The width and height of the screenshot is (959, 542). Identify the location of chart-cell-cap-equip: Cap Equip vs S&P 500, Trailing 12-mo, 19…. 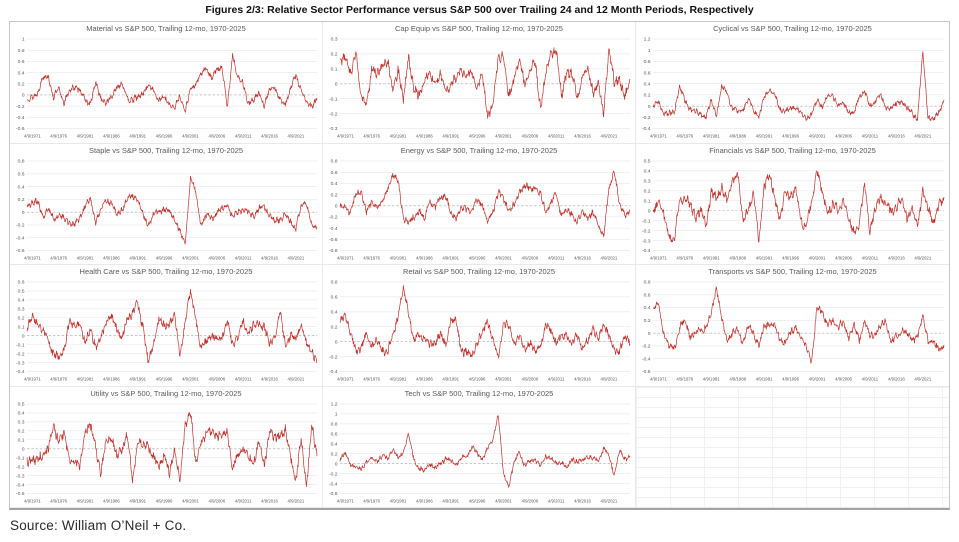
(479, 83).